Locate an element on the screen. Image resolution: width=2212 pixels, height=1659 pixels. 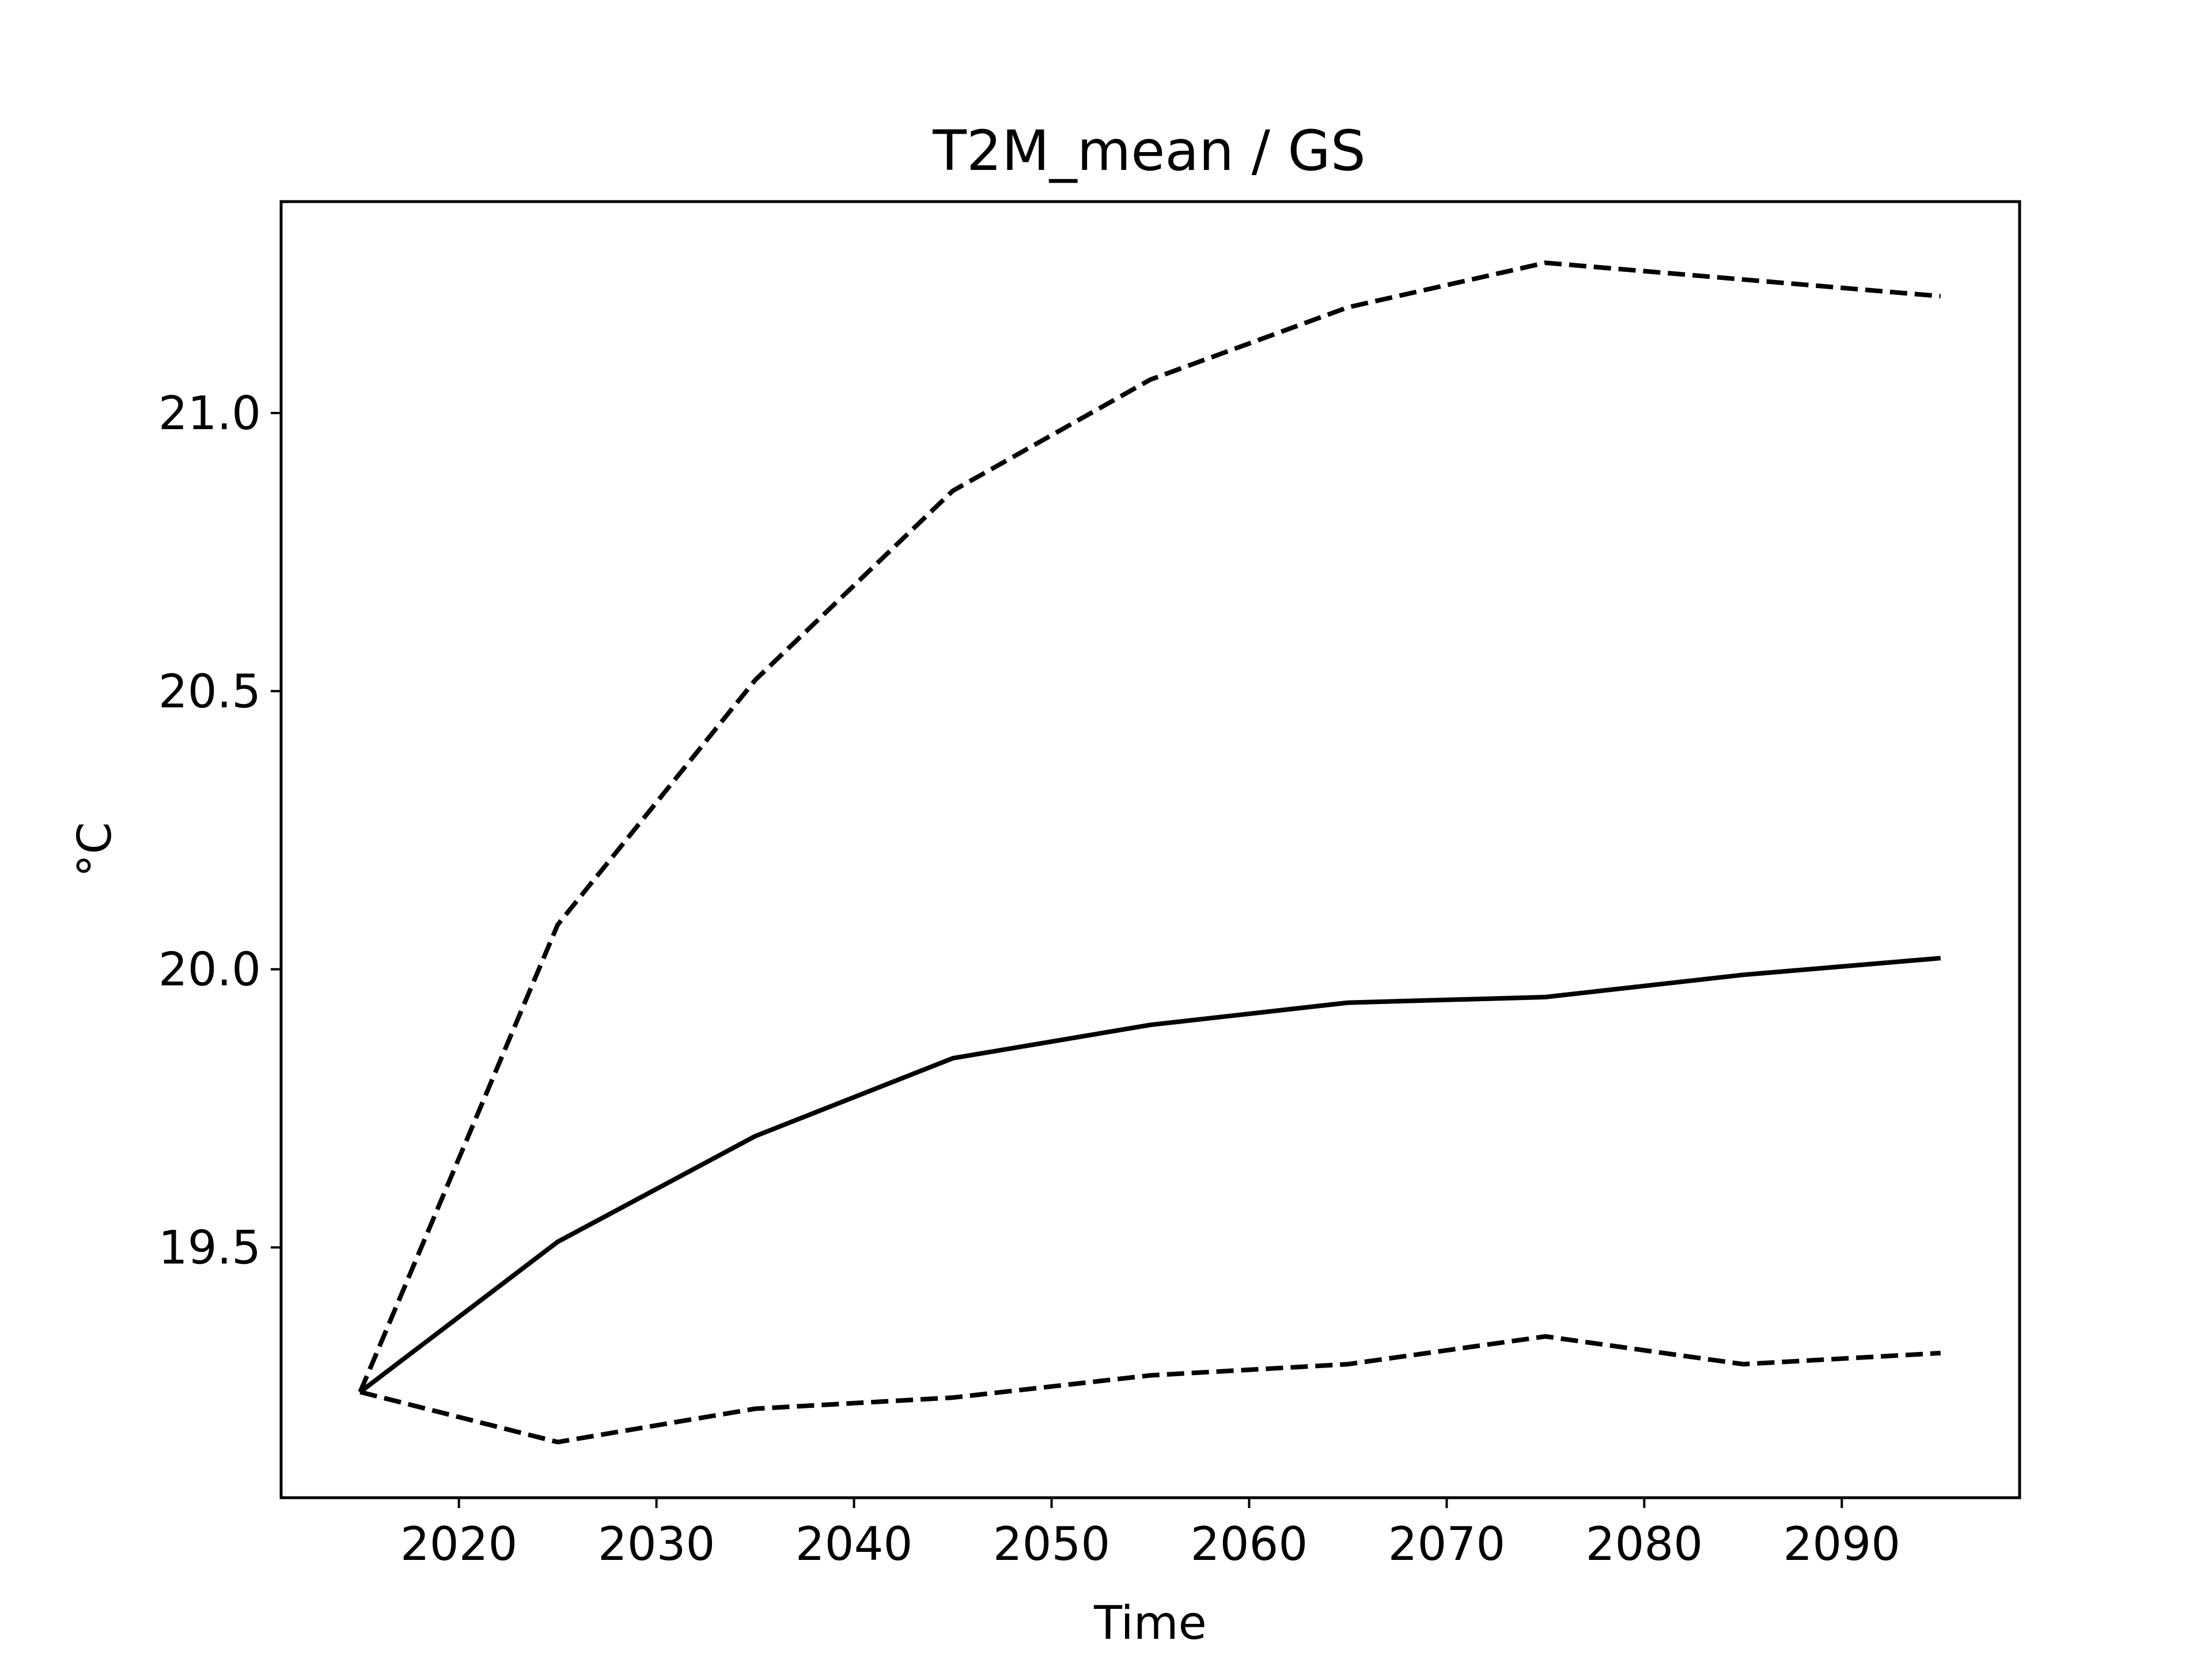
x-tick-label: 2080 is located at coordinates (1644, 1544).